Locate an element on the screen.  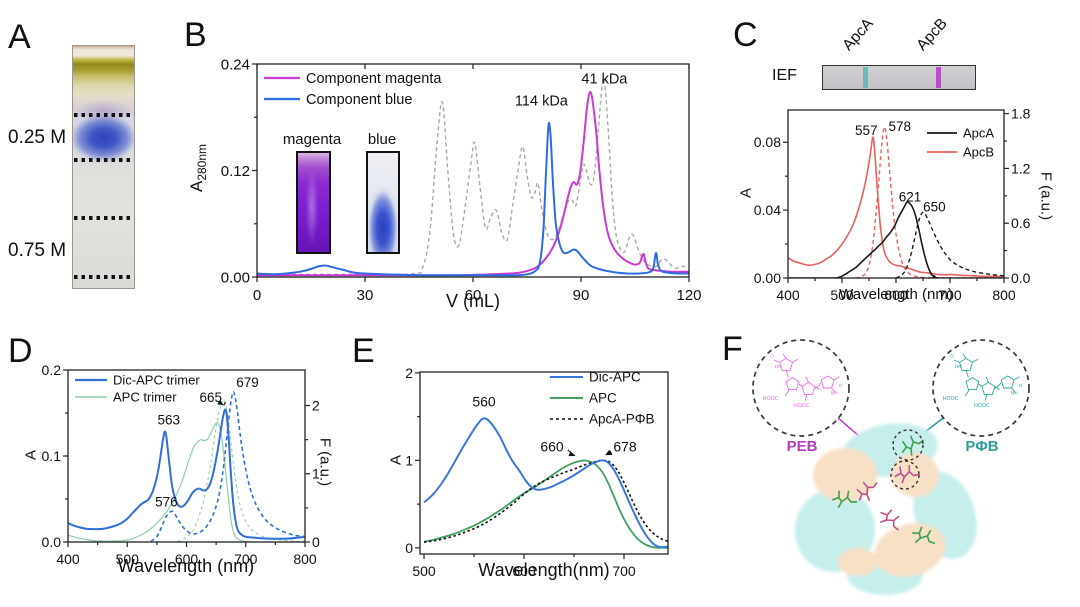
series-dic-apc is located at coordinates (545, 483).